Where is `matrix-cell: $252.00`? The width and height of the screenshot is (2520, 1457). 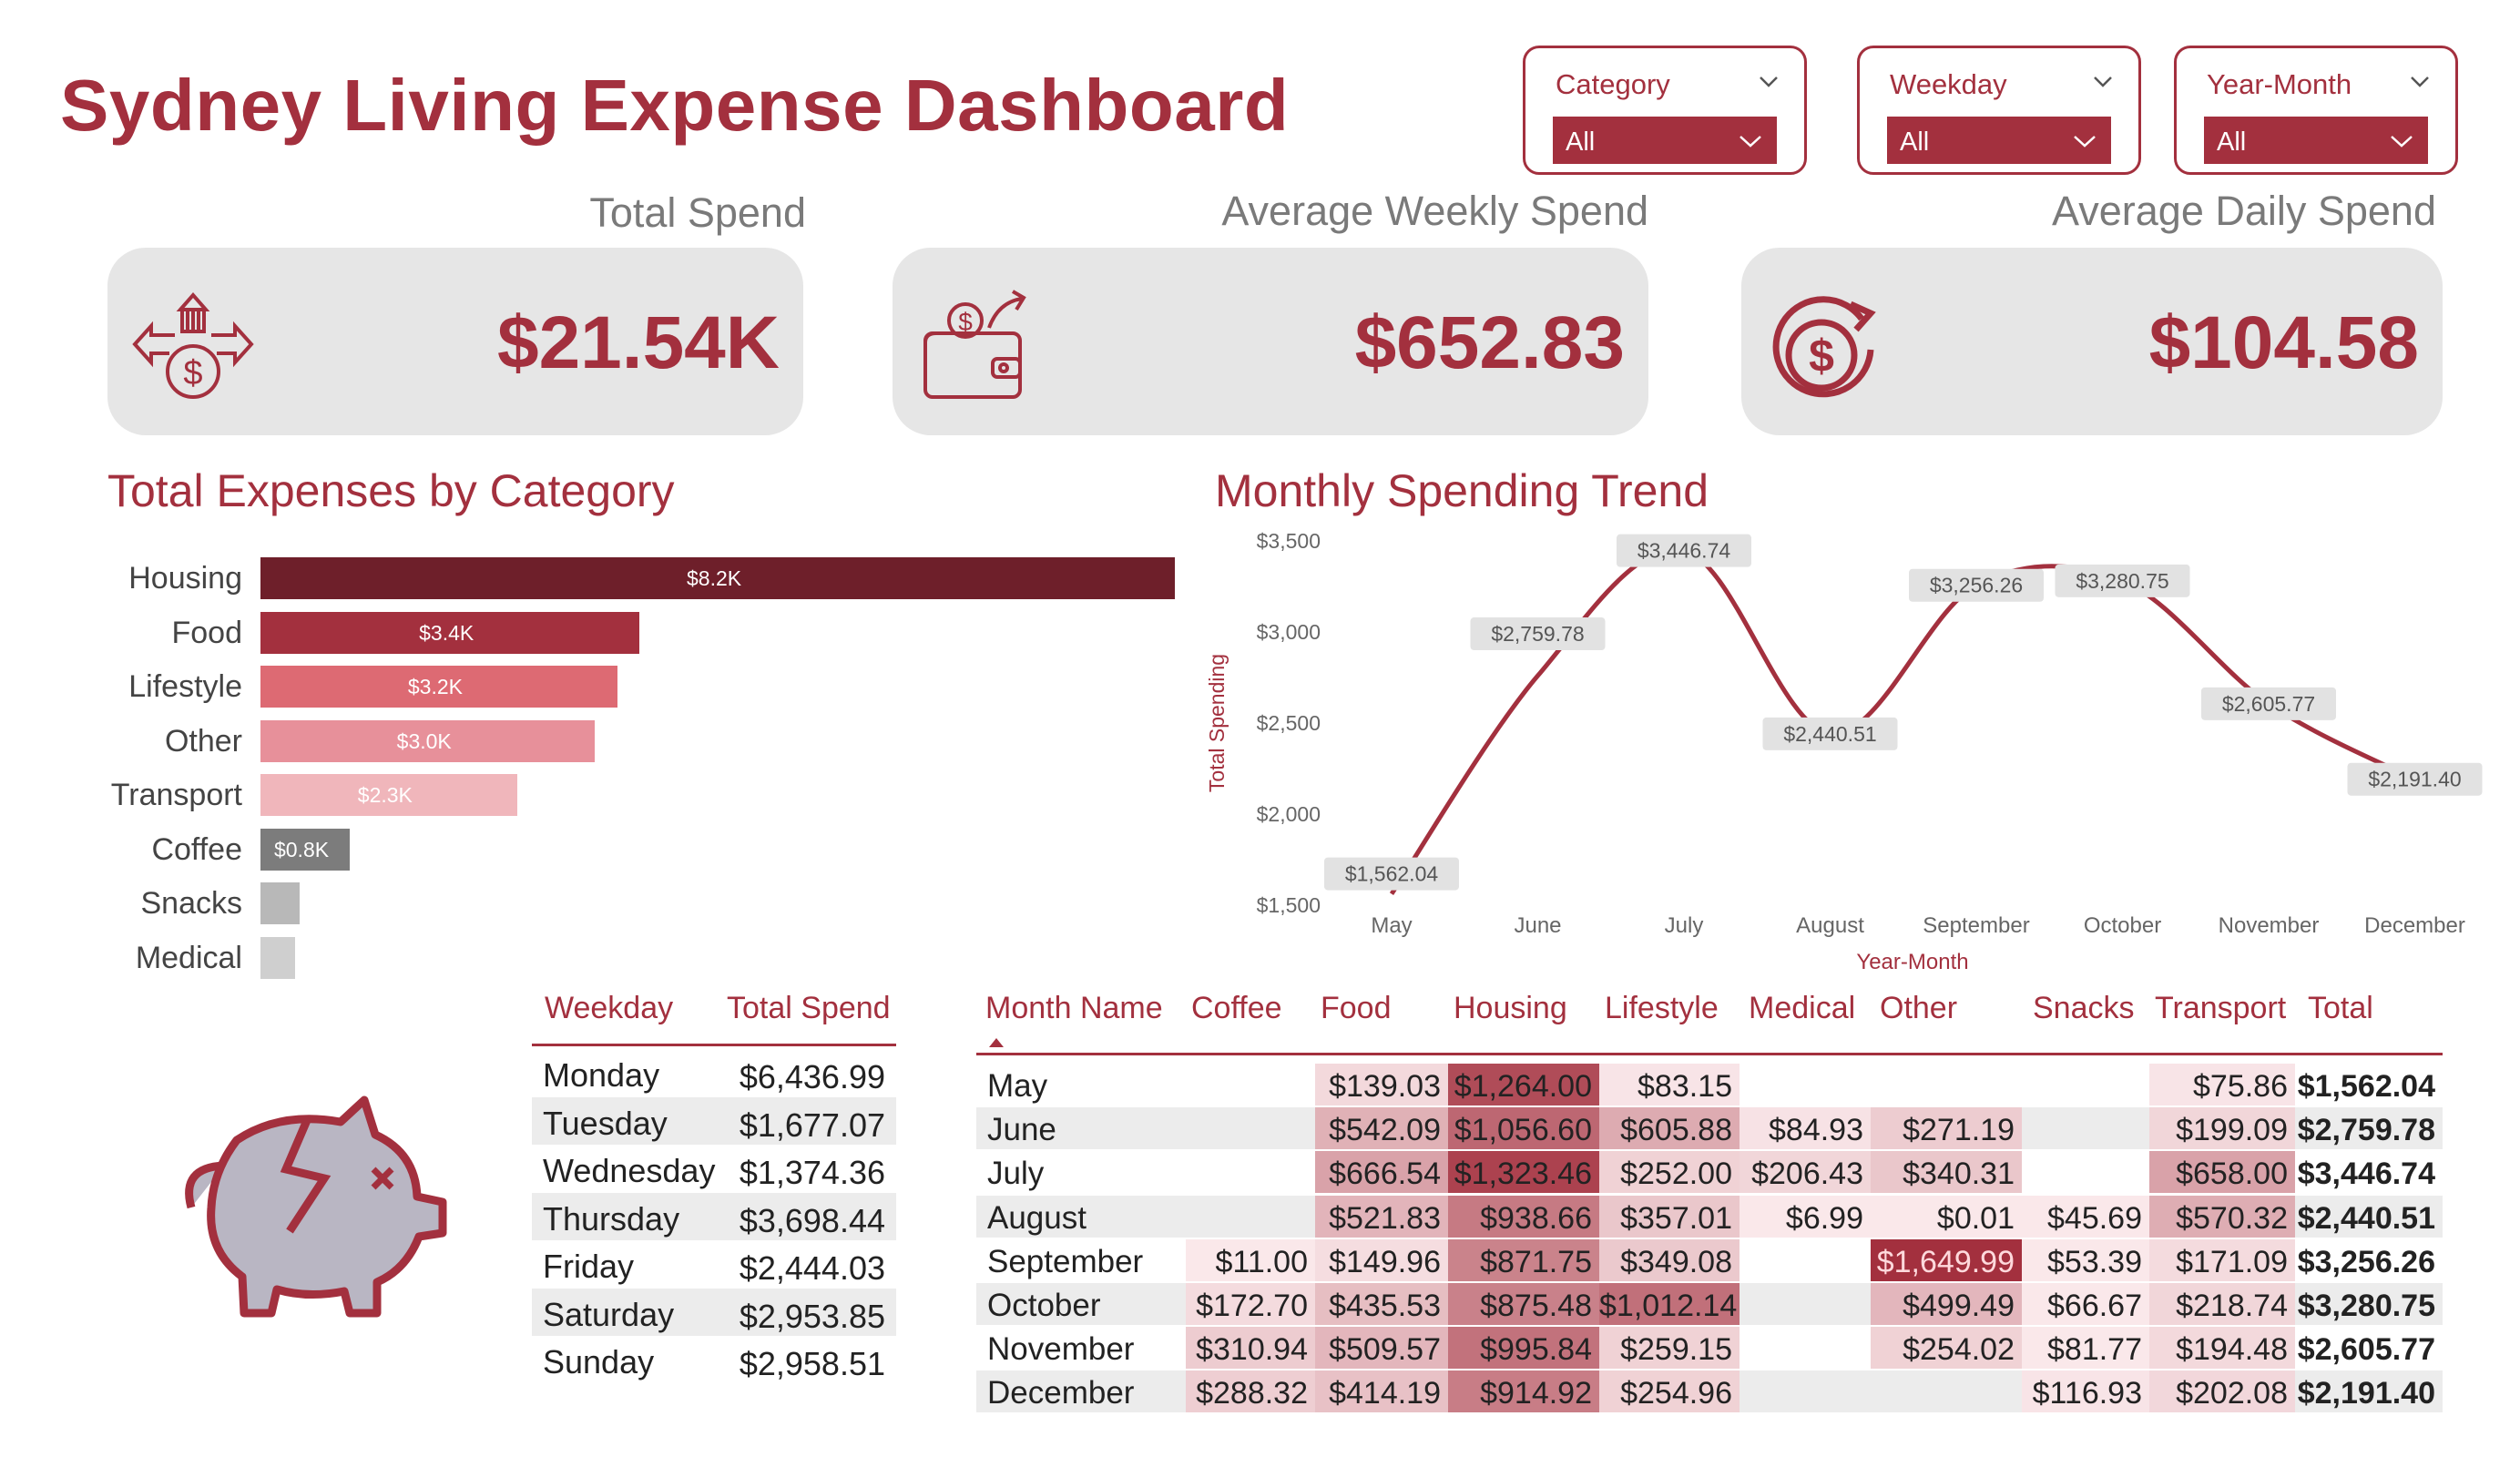
matrix-cell: $252.00 is located at coordinates (1670, 1172).